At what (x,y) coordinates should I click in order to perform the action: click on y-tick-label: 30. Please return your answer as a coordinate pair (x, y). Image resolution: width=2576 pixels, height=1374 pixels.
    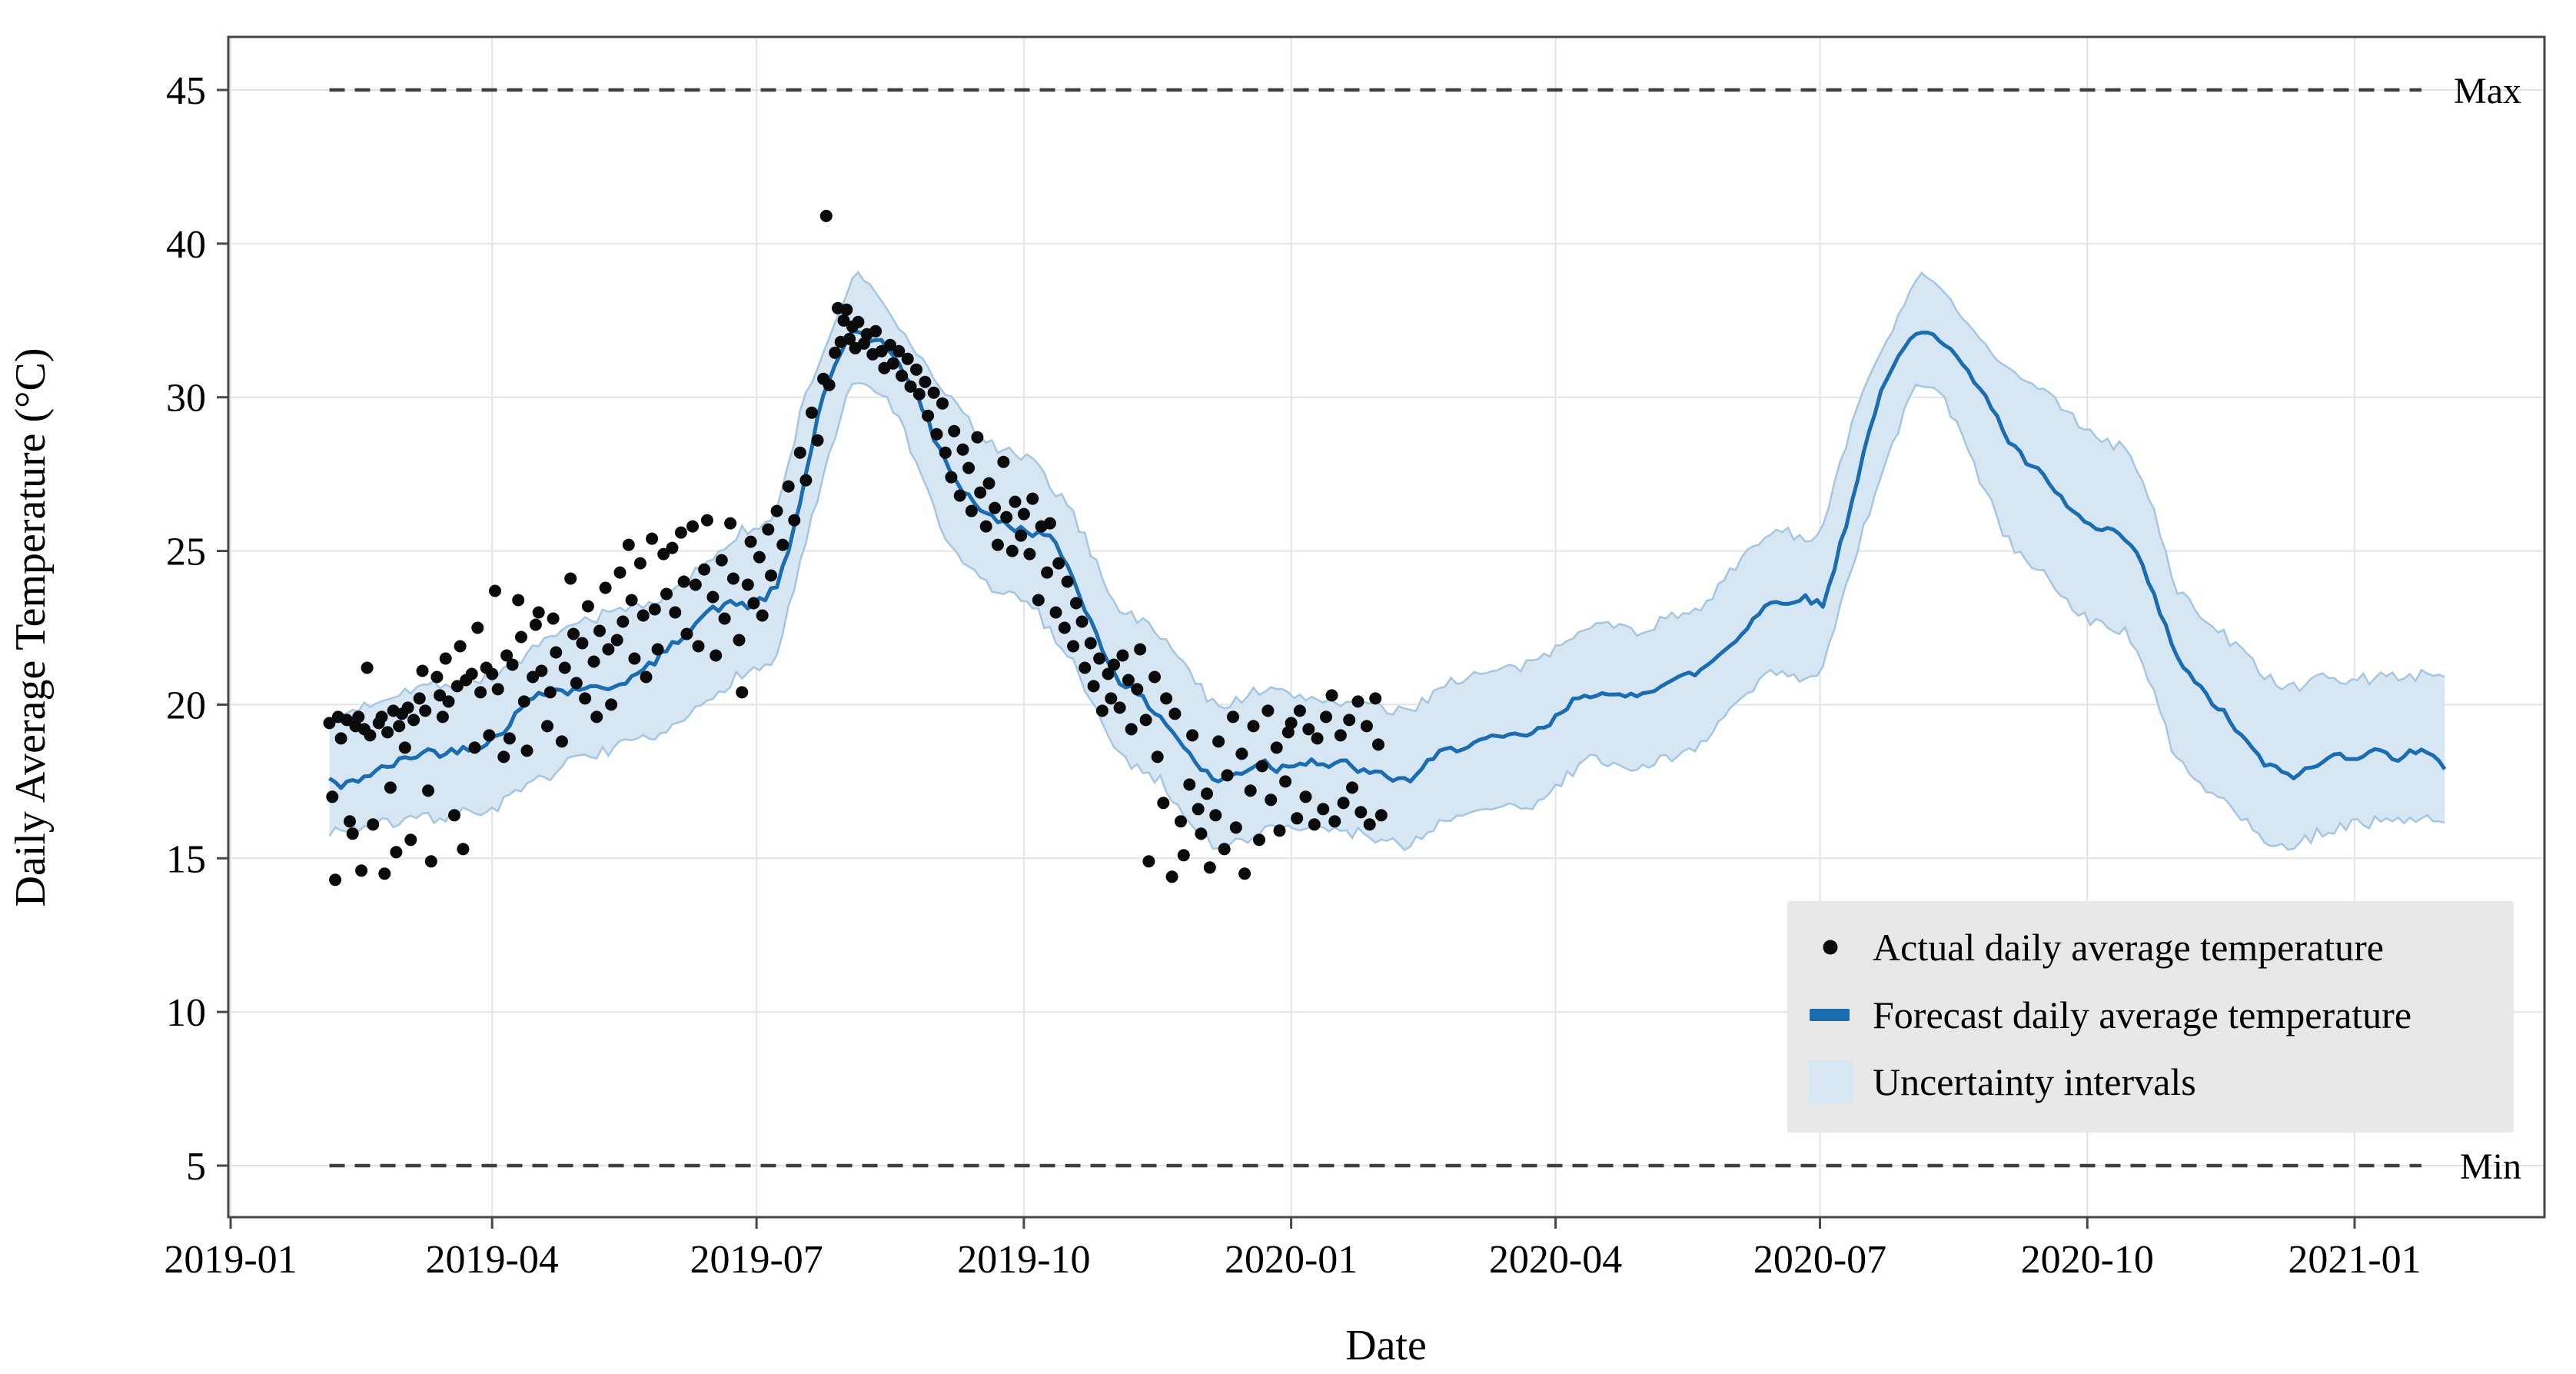
    Looking at the image, I should click on (186, 399).